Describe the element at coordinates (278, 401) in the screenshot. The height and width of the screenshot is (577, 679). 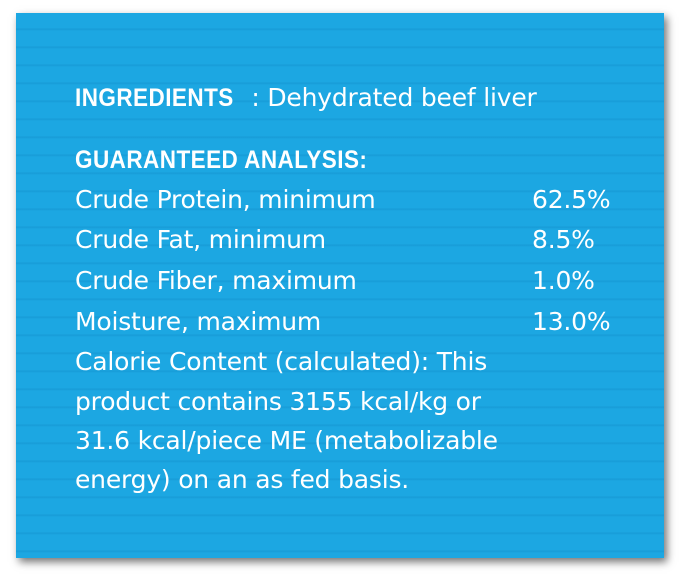
I see `calorie-line: product contains 3155 kcal/kg or` at that location.